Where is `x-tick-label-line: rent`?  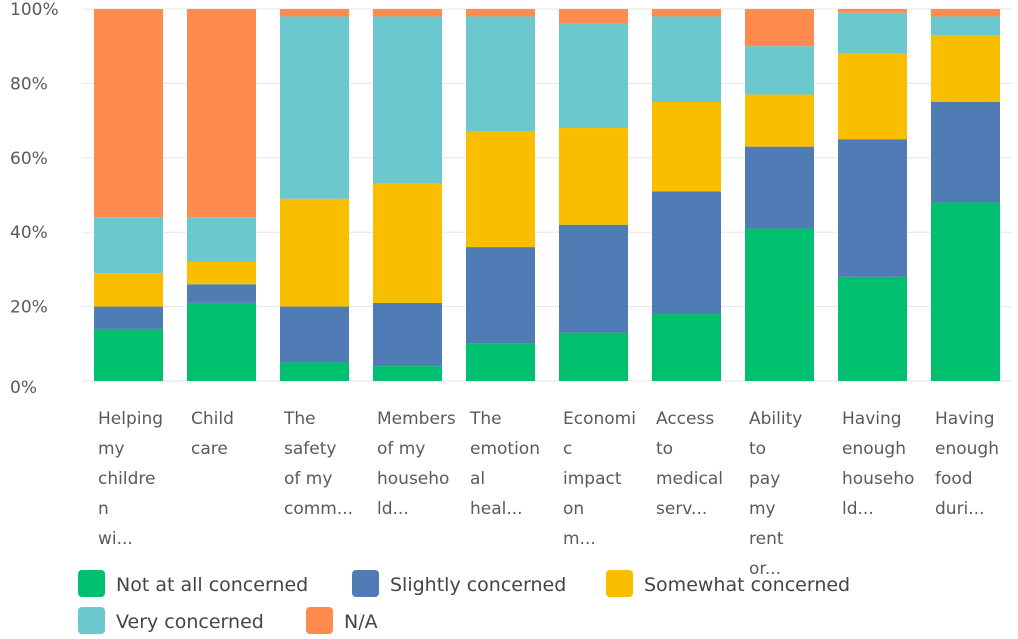
x-tick-label-line: rent is located at coordinates (766, 539).